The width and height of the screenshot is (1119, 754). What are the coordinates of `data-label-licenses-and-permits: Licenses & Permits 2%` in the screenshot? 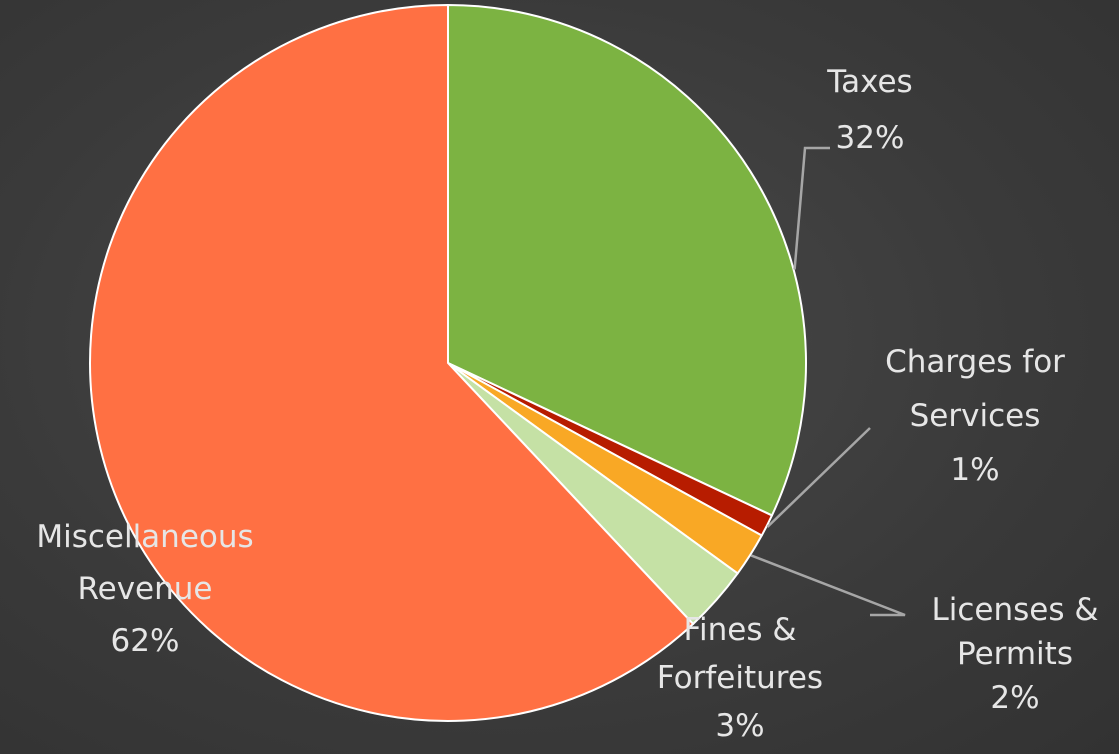 It's located at (1014, 654).